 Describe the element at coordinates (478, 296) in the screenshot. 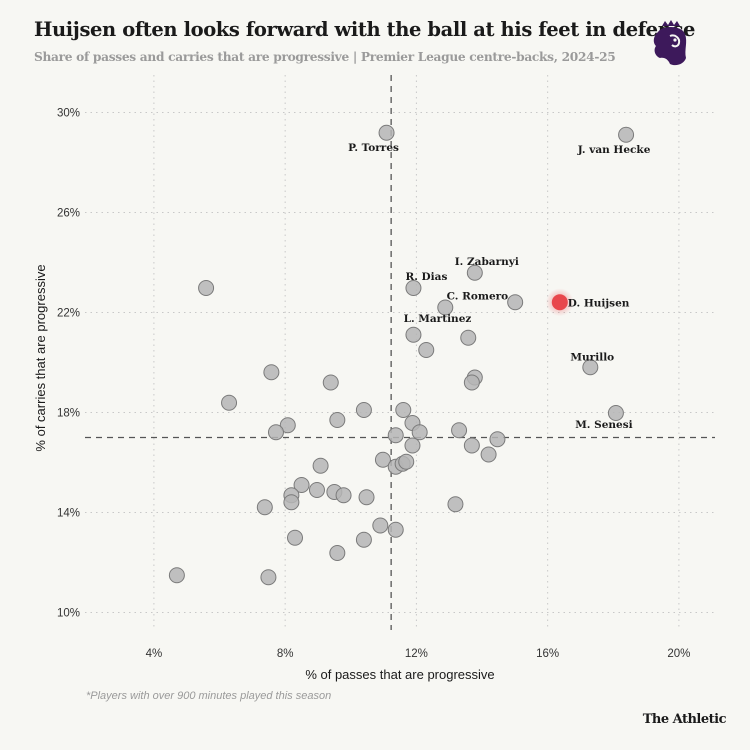

I see `point-label: C. Romero` at that location.